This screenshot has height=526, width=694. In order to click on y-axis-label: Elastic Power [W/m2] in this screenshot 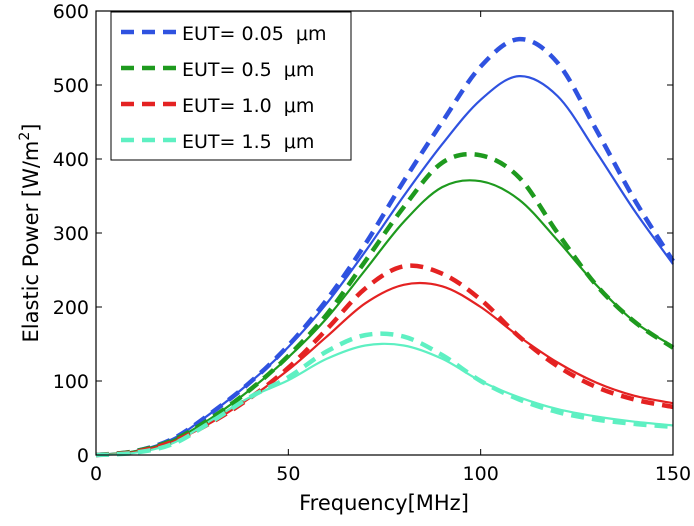, I will do `click(30, 233)`.